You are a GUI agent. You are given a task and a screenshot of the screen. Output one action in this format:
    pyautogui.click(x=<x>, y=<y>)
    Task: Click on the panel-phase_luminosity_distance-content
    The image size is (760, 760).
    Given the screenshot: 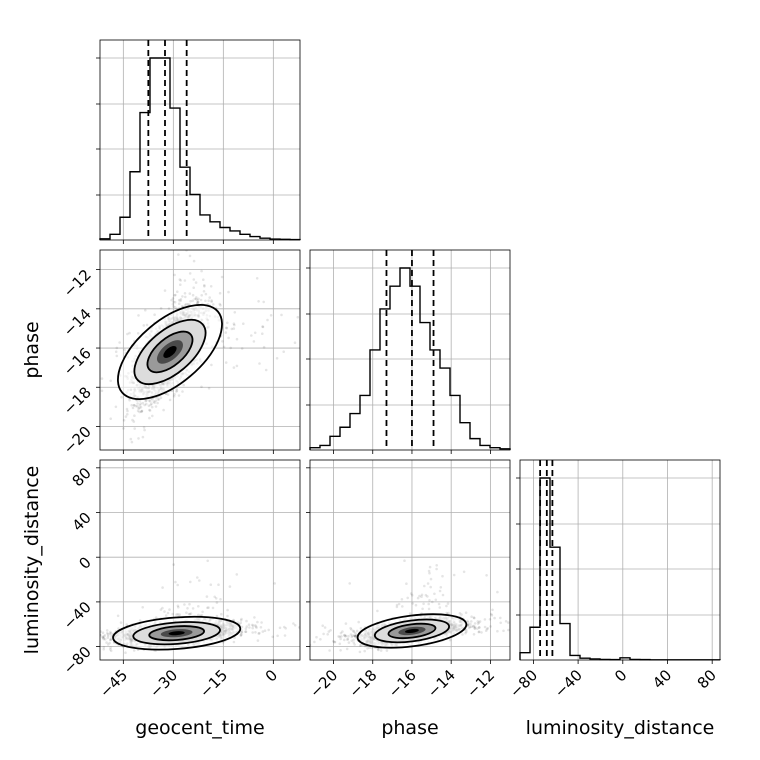 What is the action you would take?
    pyautogui.click(x=356, y=606)
    